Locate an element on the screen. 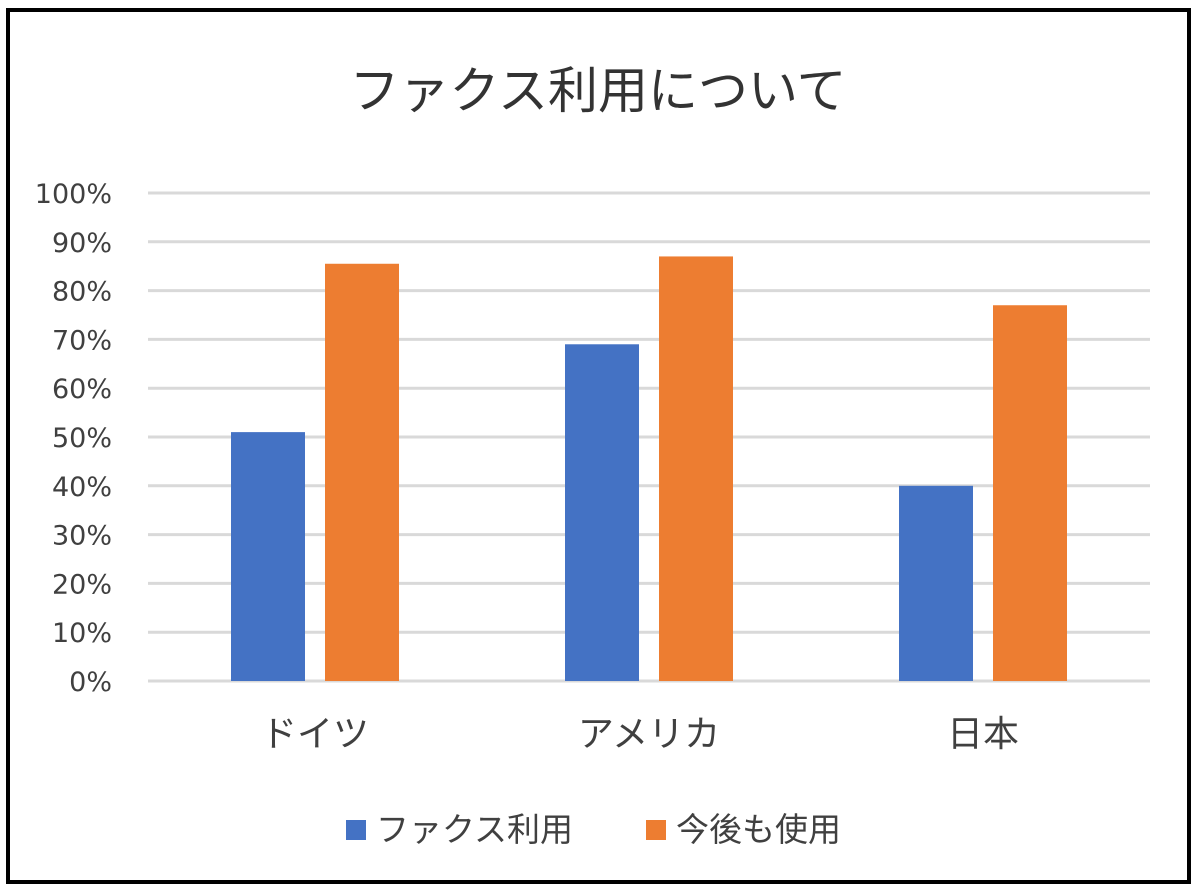 This screenshot has height=895, width=1203. y-tick-label: 30% is located at coordinates (82, 536).